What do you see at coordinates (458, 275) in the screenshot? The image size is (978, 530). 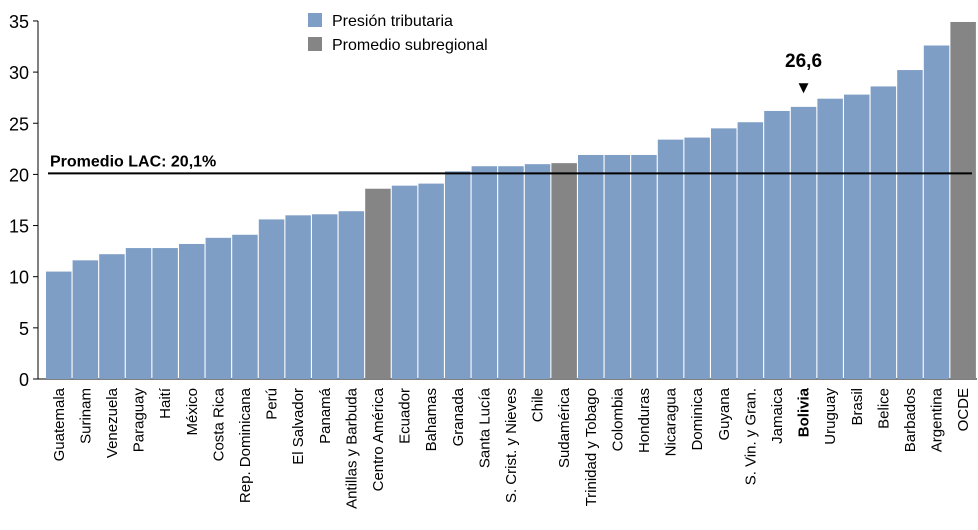 I see `bar-granada` at bounding box center [458, 275].